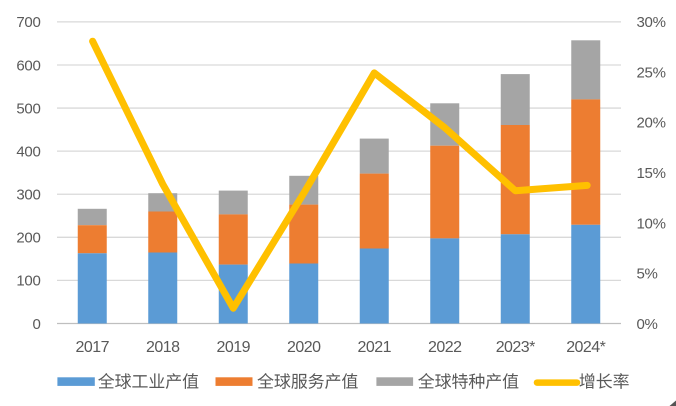  Describe the element at coordinates (651, 72) in the screenshot. I see `svg-text: 25%` at that location.